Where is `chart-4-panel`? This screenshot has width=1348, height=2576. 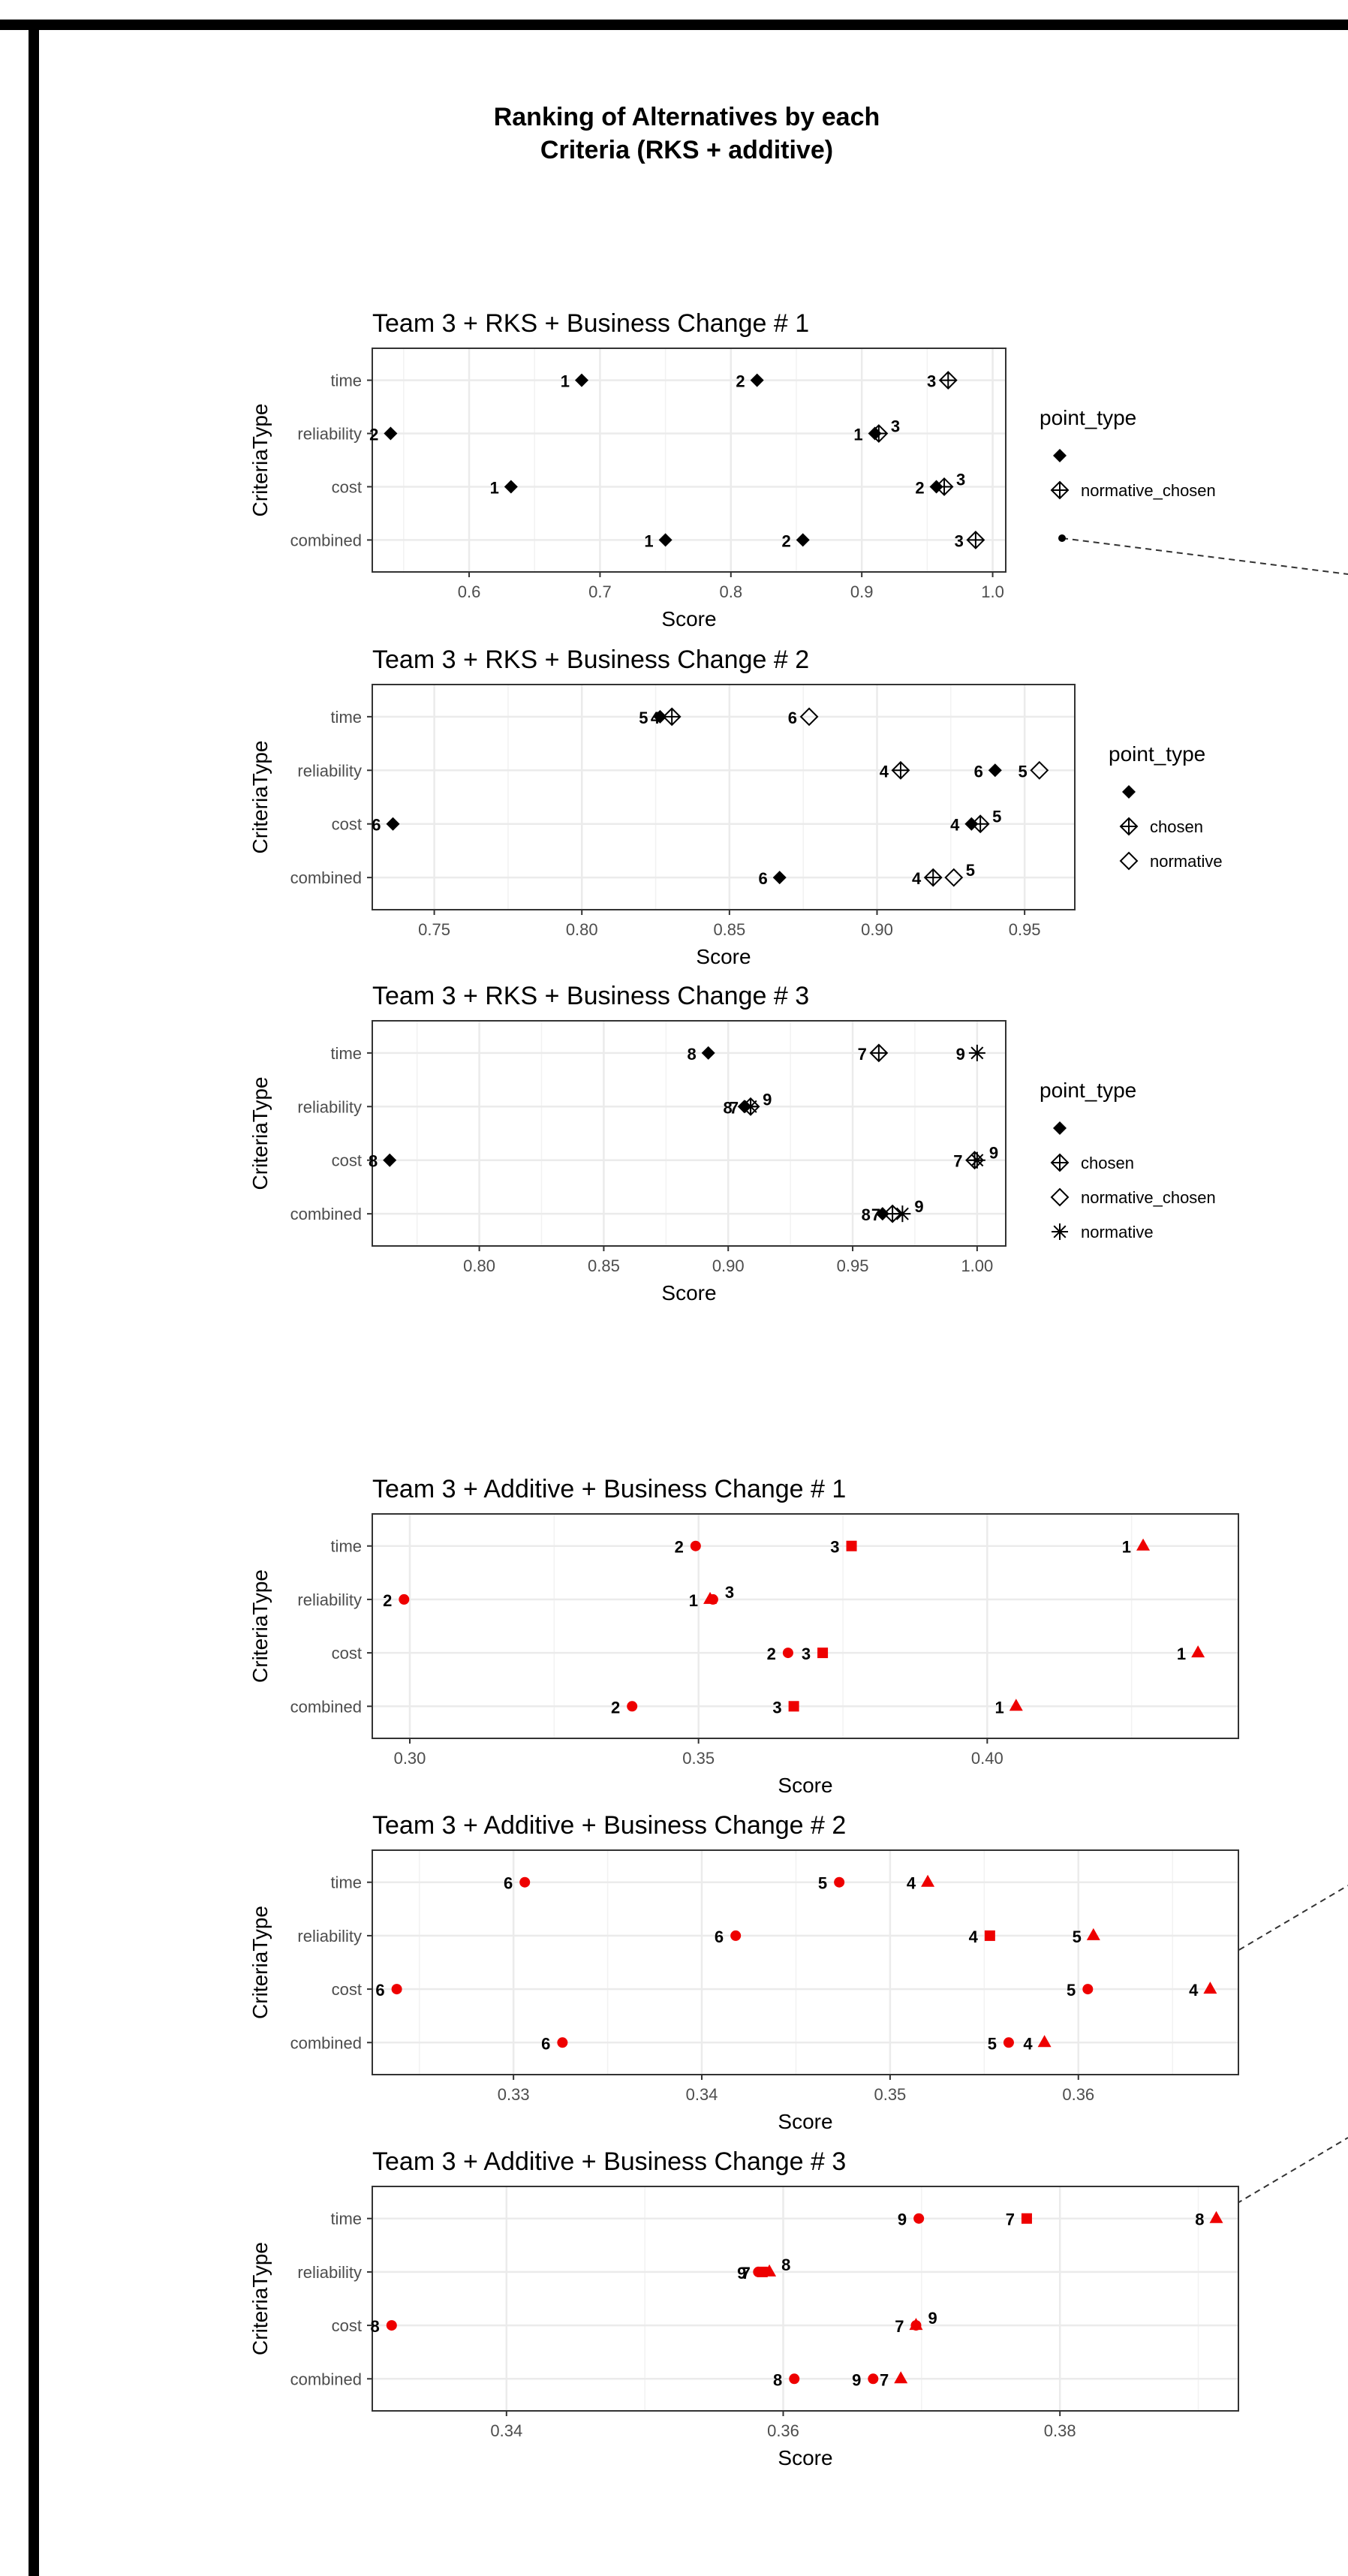 chart-4-panel is located at coordinates (805, 1626).